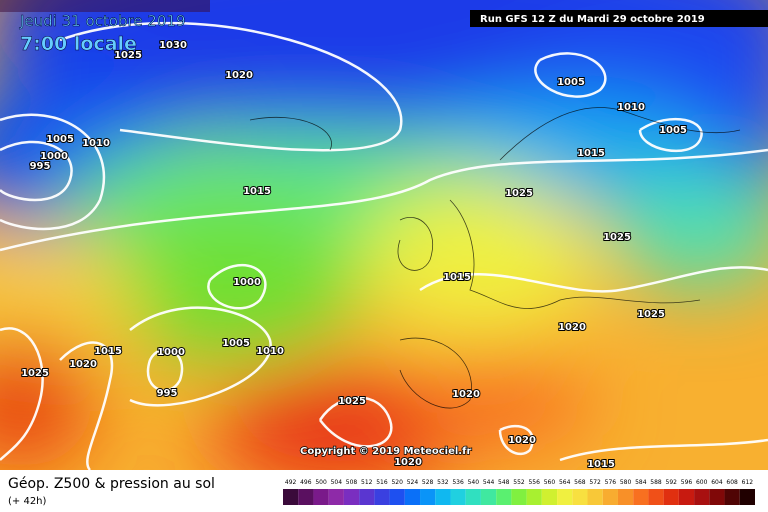 This screenshot has width=768, height=512. What do you see at coordinates (519, 482) in the screenshot?
I see `scale-label: 552` at bounding box center [519, 482].